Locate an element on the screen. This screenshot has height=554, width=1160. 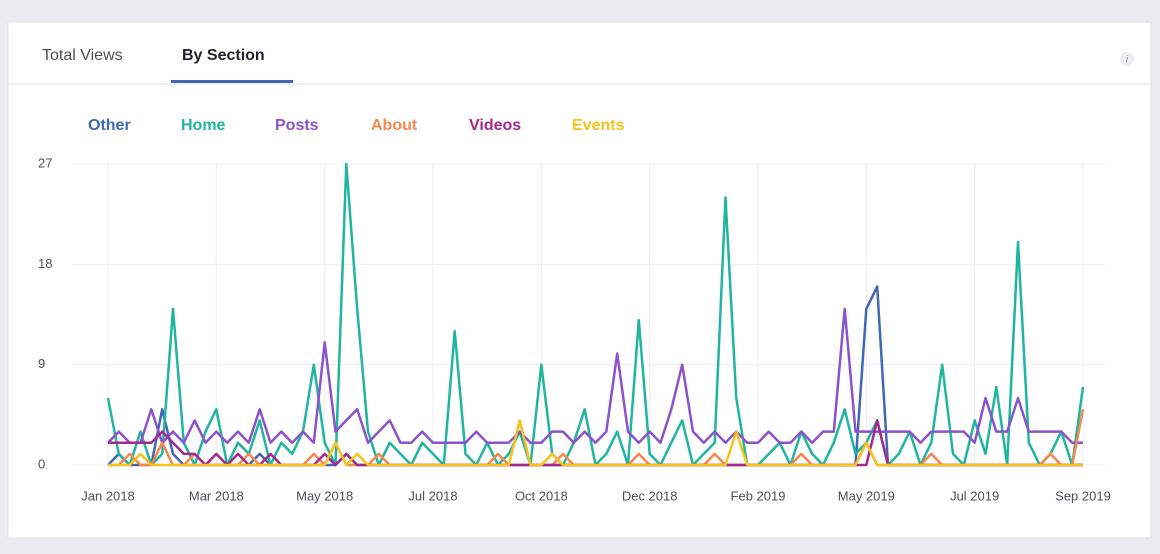
legend-entry: About is located at coordinates (394, 125).